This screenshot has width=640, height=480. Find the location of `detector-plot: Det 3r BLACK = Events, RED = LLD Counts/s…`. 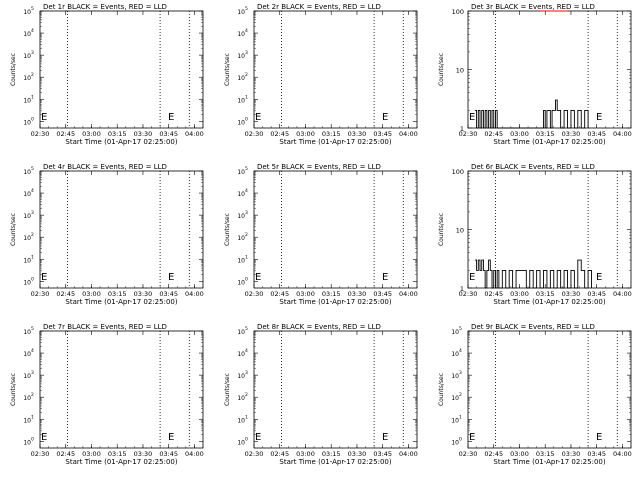

detector-plot: Det 3r BLACK = Events, RED = LLD Counts/s… is located at coordinates (535, 74).